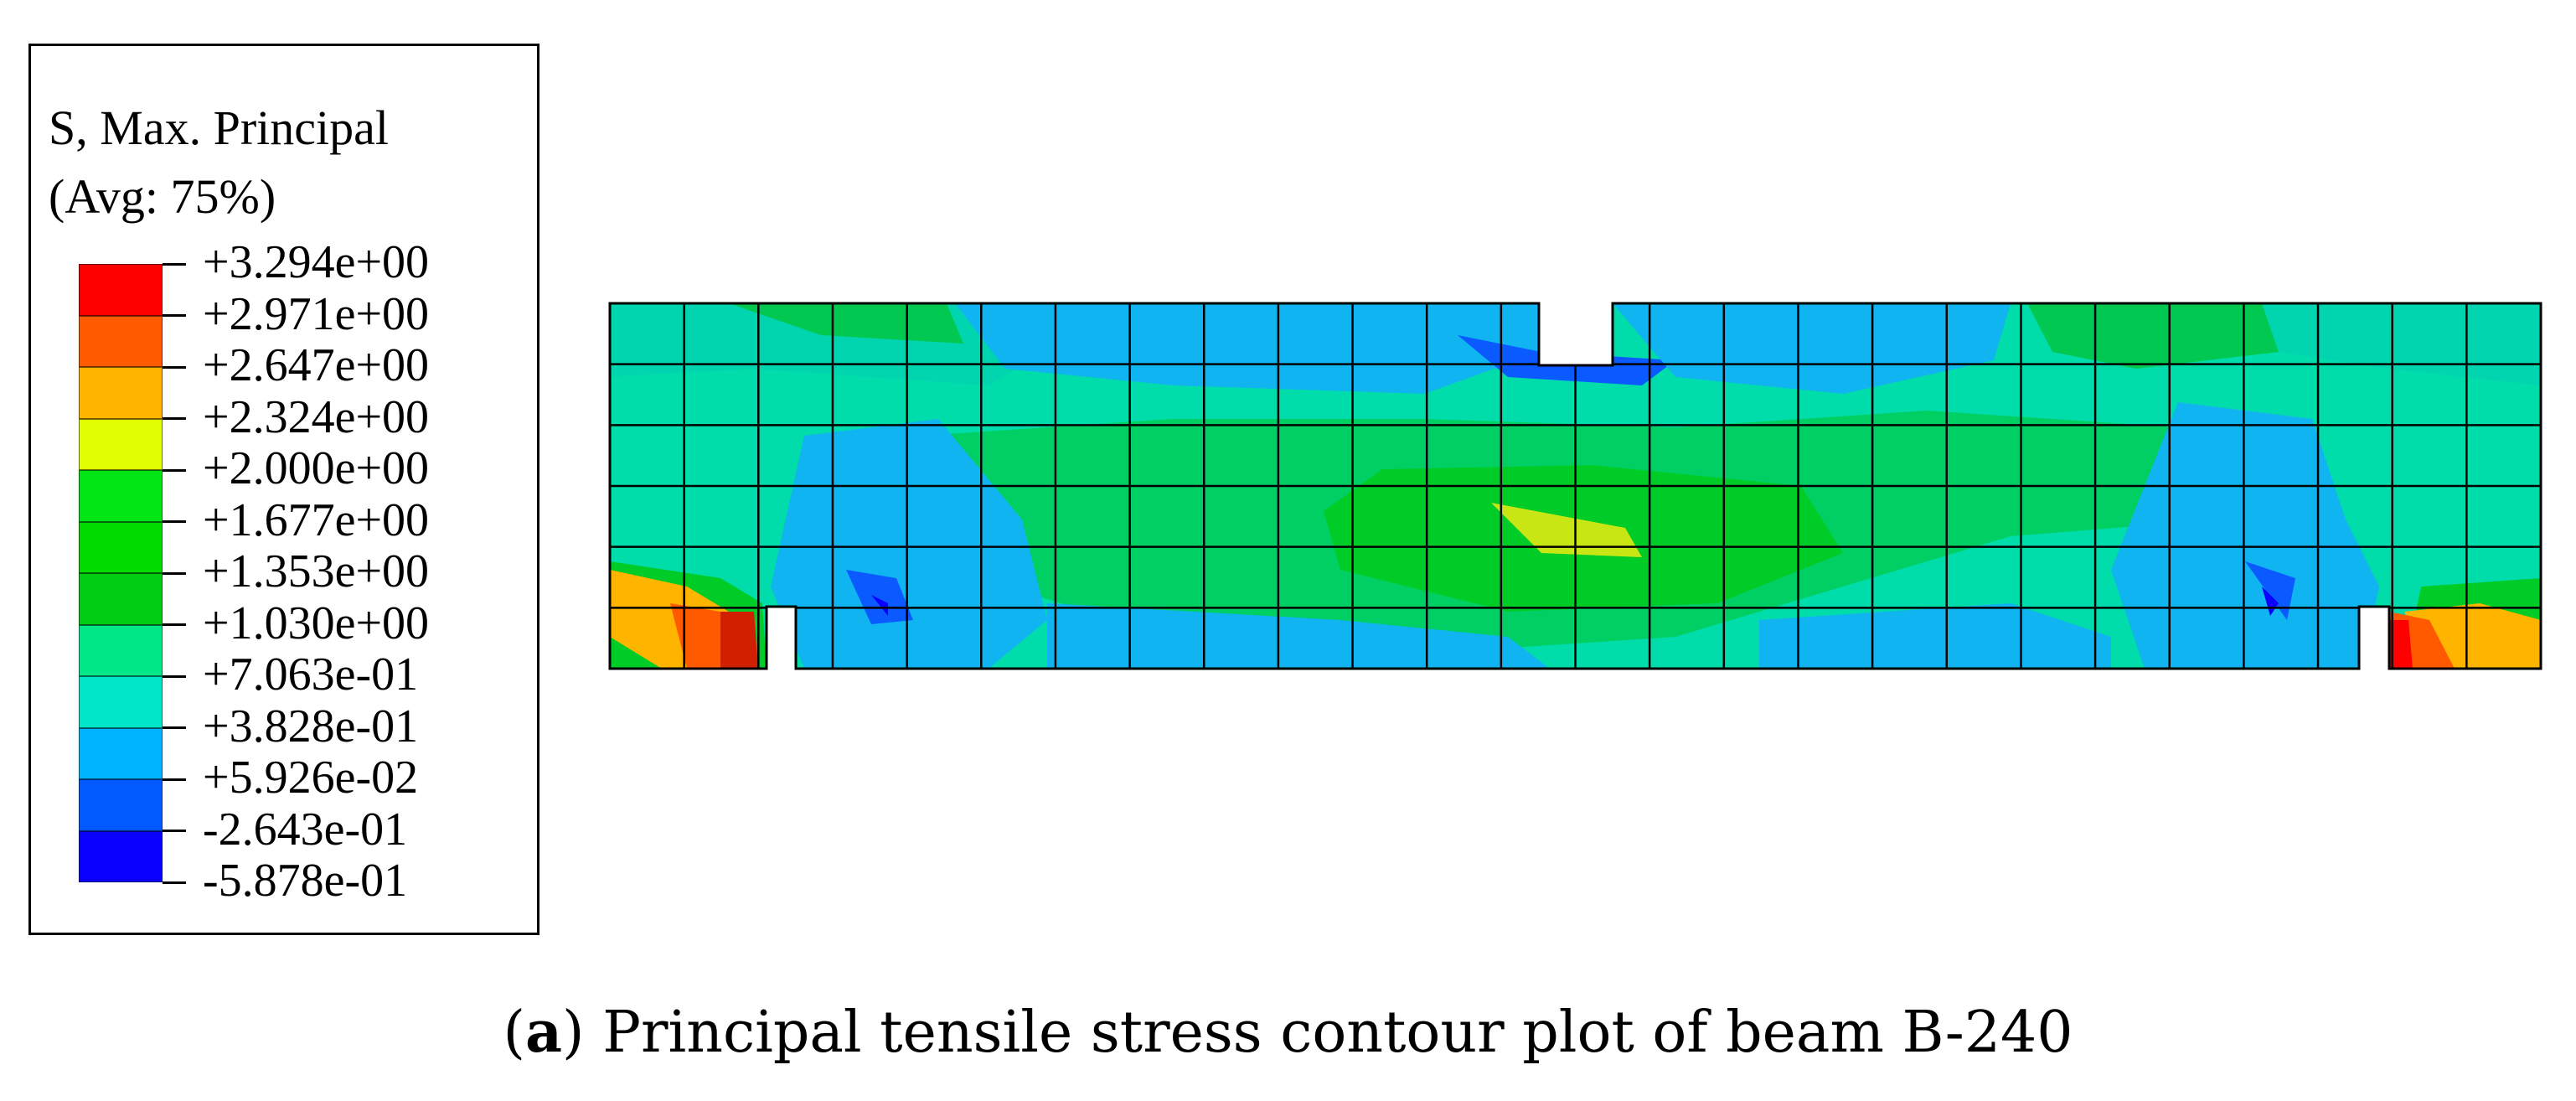  Describe the element at coordinates (316, 468) in the screenshot. I see `legend-level-label: +2.000e+00` at that location.